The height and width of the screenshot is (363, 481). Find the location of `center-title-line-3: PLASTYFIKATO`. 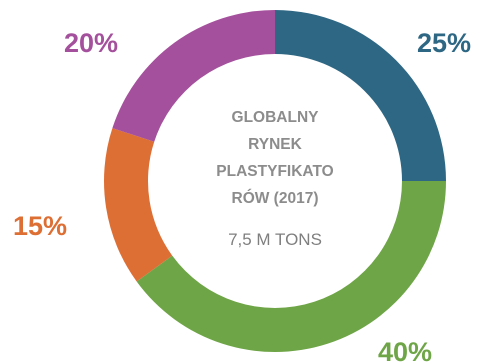

center-title-line-3: PLASTYFIKATO is located at coordinates (274, 171).